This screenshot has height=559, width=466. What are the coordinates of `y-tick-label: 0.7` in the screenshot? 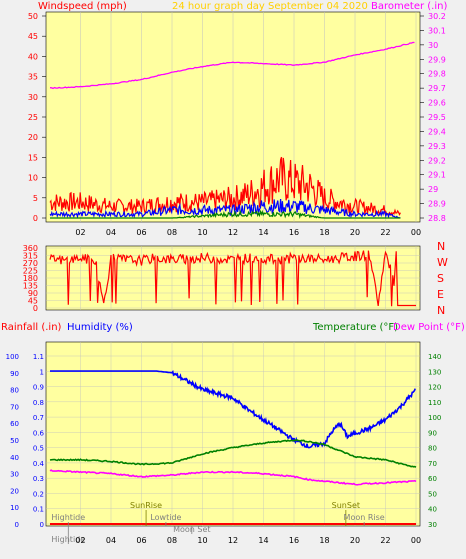 It's located at (38, 418).